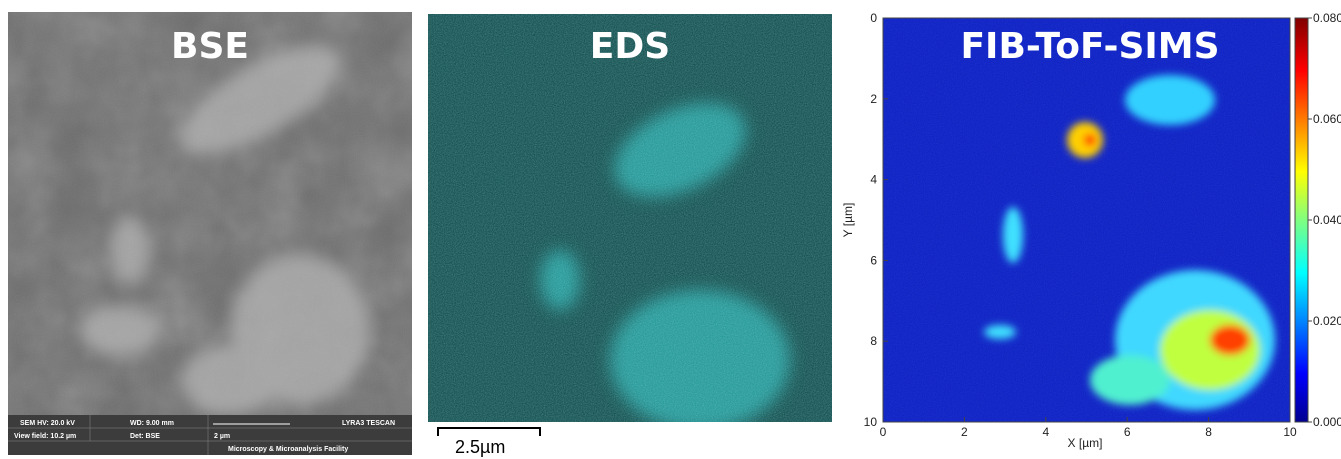 This screenshot has height=459, width=1341. I want to click on colorbar-tick-label: 0.000, so click(1327, 422).